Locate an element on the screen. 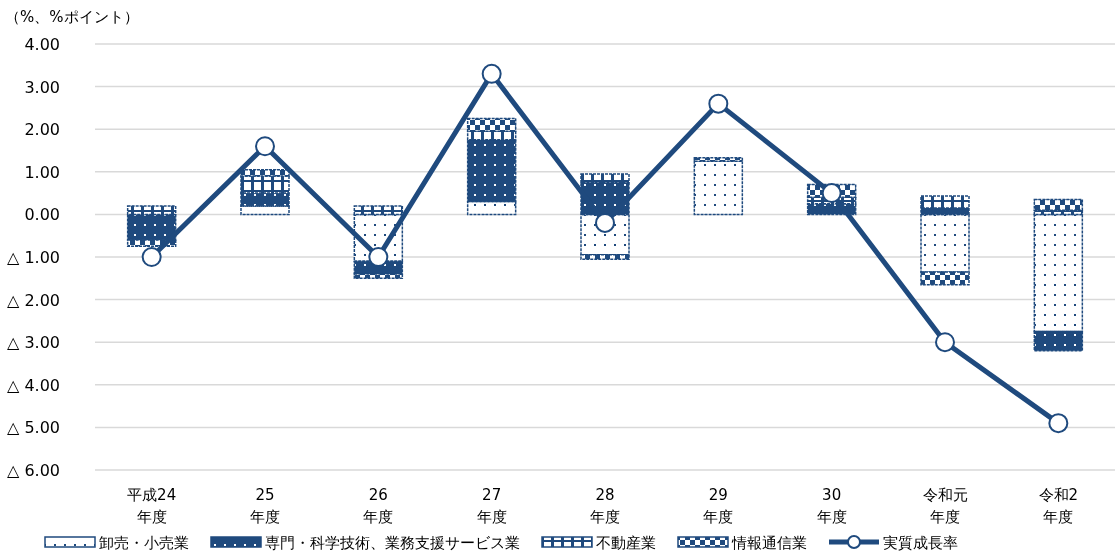 The image size is (1120, 556). y-tick-label: 0.00 is located at coordinates (42, 215).